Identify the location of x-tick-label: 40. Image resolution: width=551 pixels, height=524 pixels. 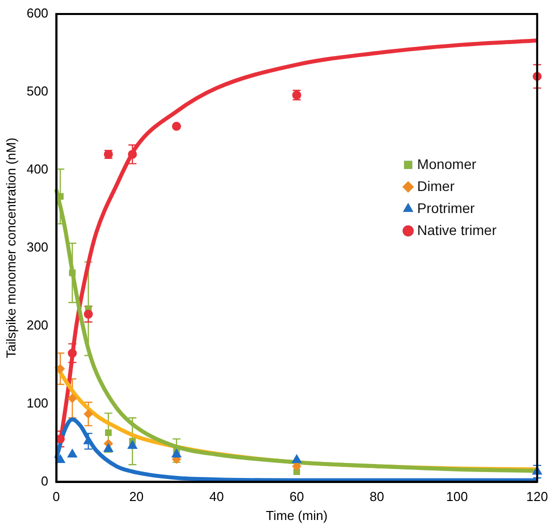
(216, 496).